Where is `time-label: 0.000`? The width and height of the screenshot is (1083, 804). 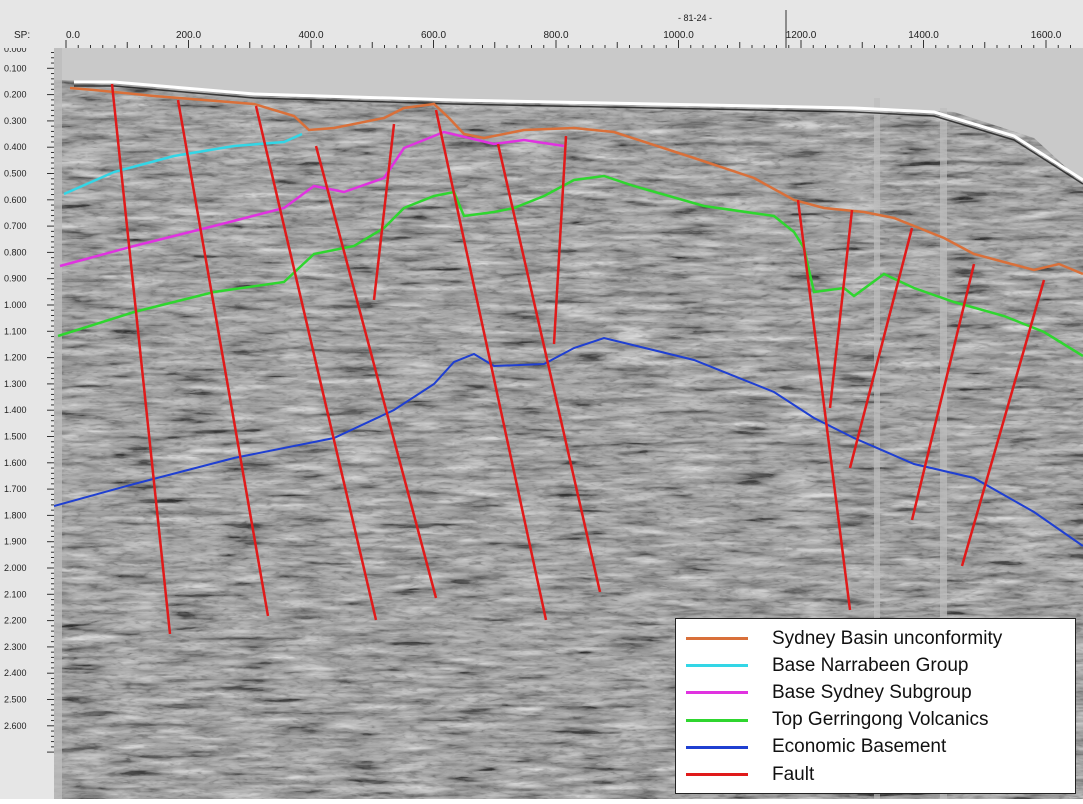 time-label: 0.000 is located at coordinates (15, 51).